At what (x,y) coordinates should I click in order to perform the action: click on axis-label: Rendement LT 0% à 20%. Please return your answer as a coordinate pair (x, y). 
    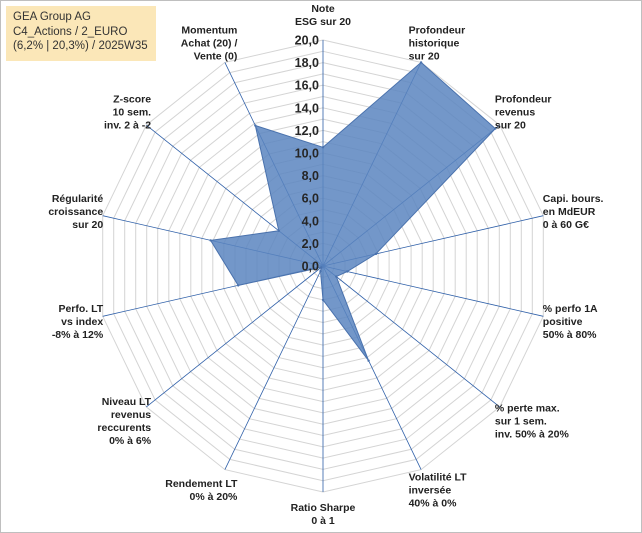
    Looking at the image, I should click on (201, 490).